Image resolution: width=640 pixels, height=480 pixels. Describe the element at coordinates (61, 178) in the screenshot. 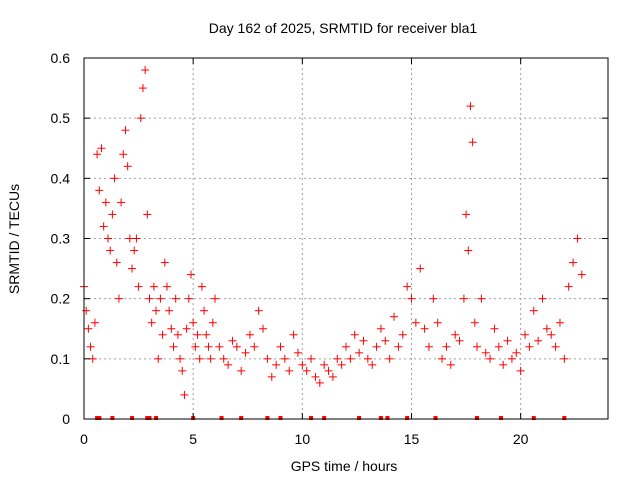

I see `y-tick-label: 0.4` at that location.